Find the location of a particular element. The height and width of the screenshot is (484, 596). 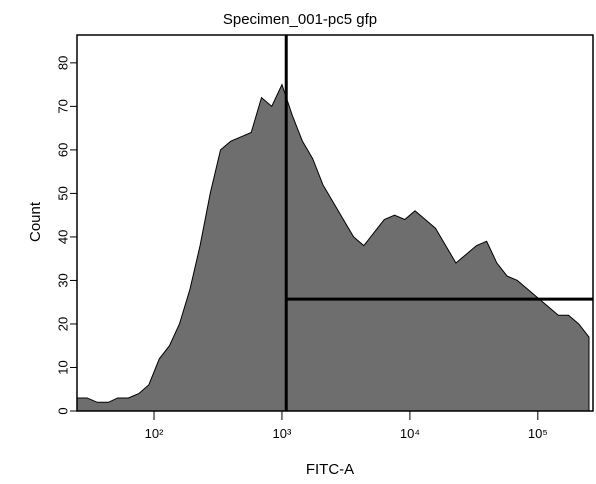

y-tick-label: 0 is located at coordinates (62, 410).